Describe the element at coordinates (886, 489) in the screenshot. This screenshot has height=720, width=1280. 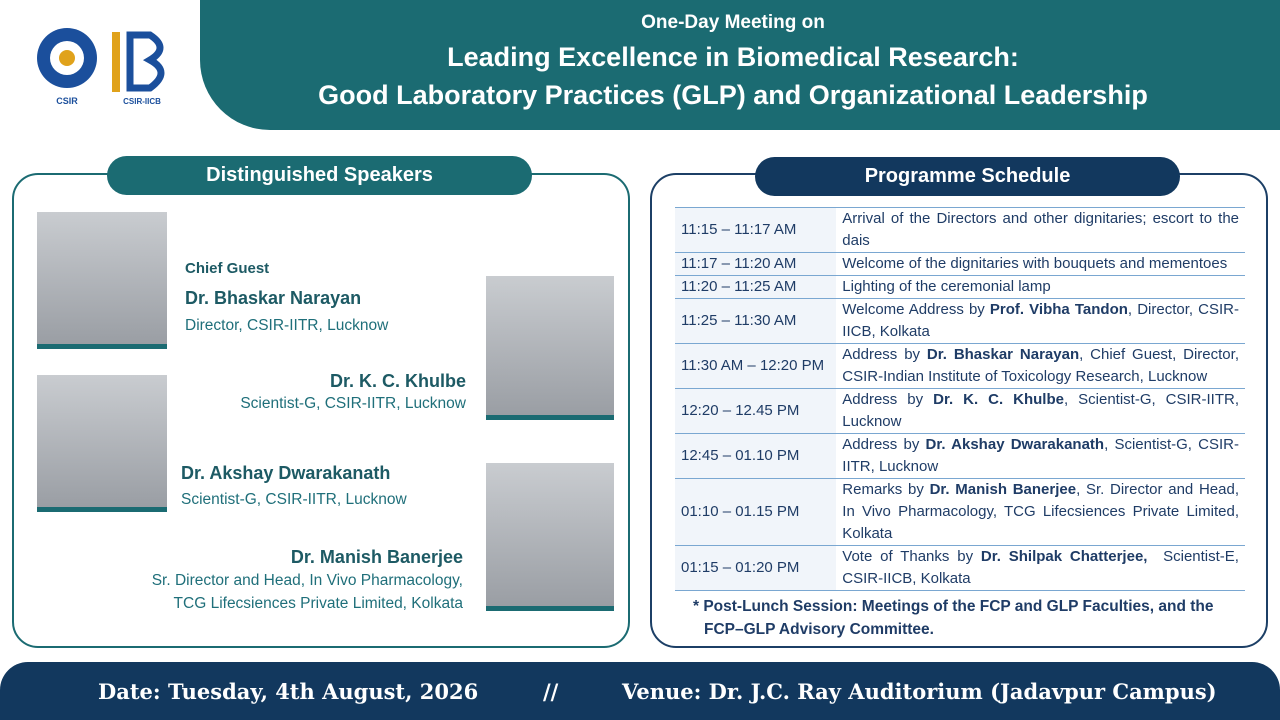
I see `desc-text: Remarks by` at that location.